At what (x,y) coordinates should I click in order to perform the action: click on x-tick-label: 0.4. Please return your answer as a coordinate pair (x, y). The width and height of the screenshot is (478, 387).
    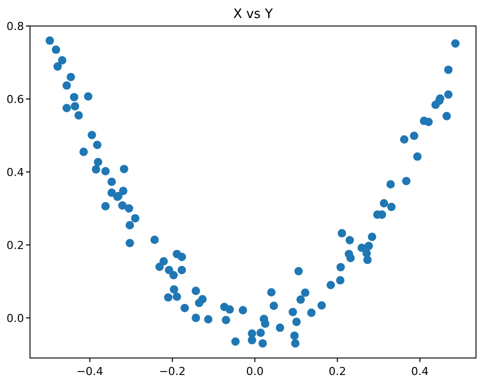
    Looking at the image, I should click on (420, 371).